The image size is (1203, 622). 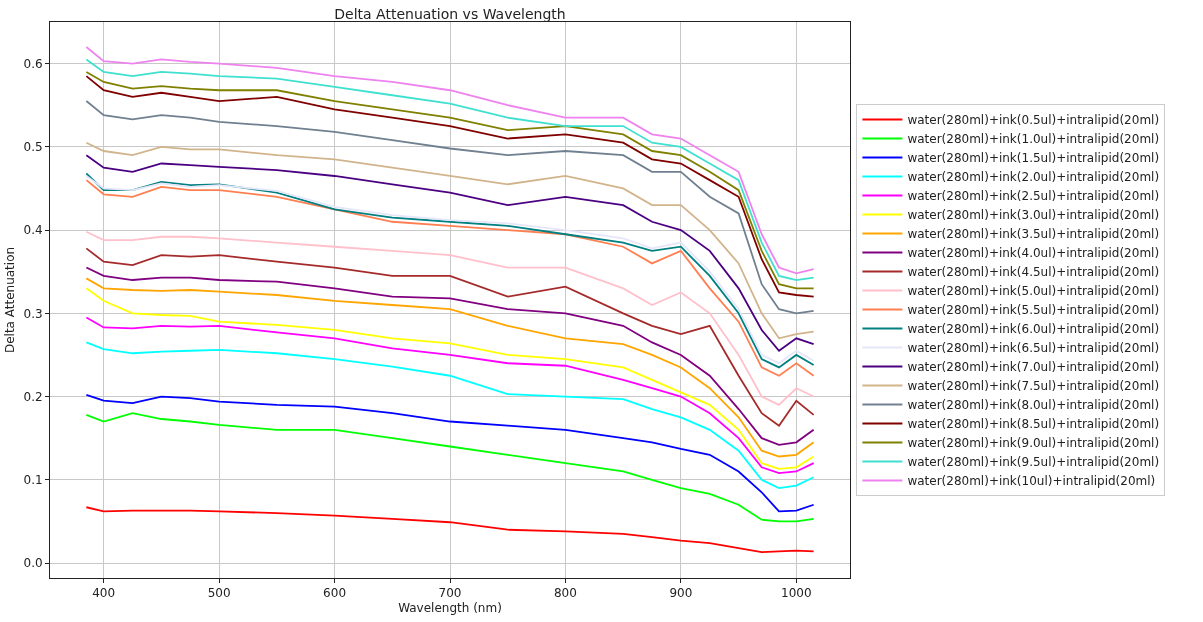 What do you see at coordinates (33, 63) in the screenshot?
I see `y-tick-label: 0.6` at bounding box center [33, 63].